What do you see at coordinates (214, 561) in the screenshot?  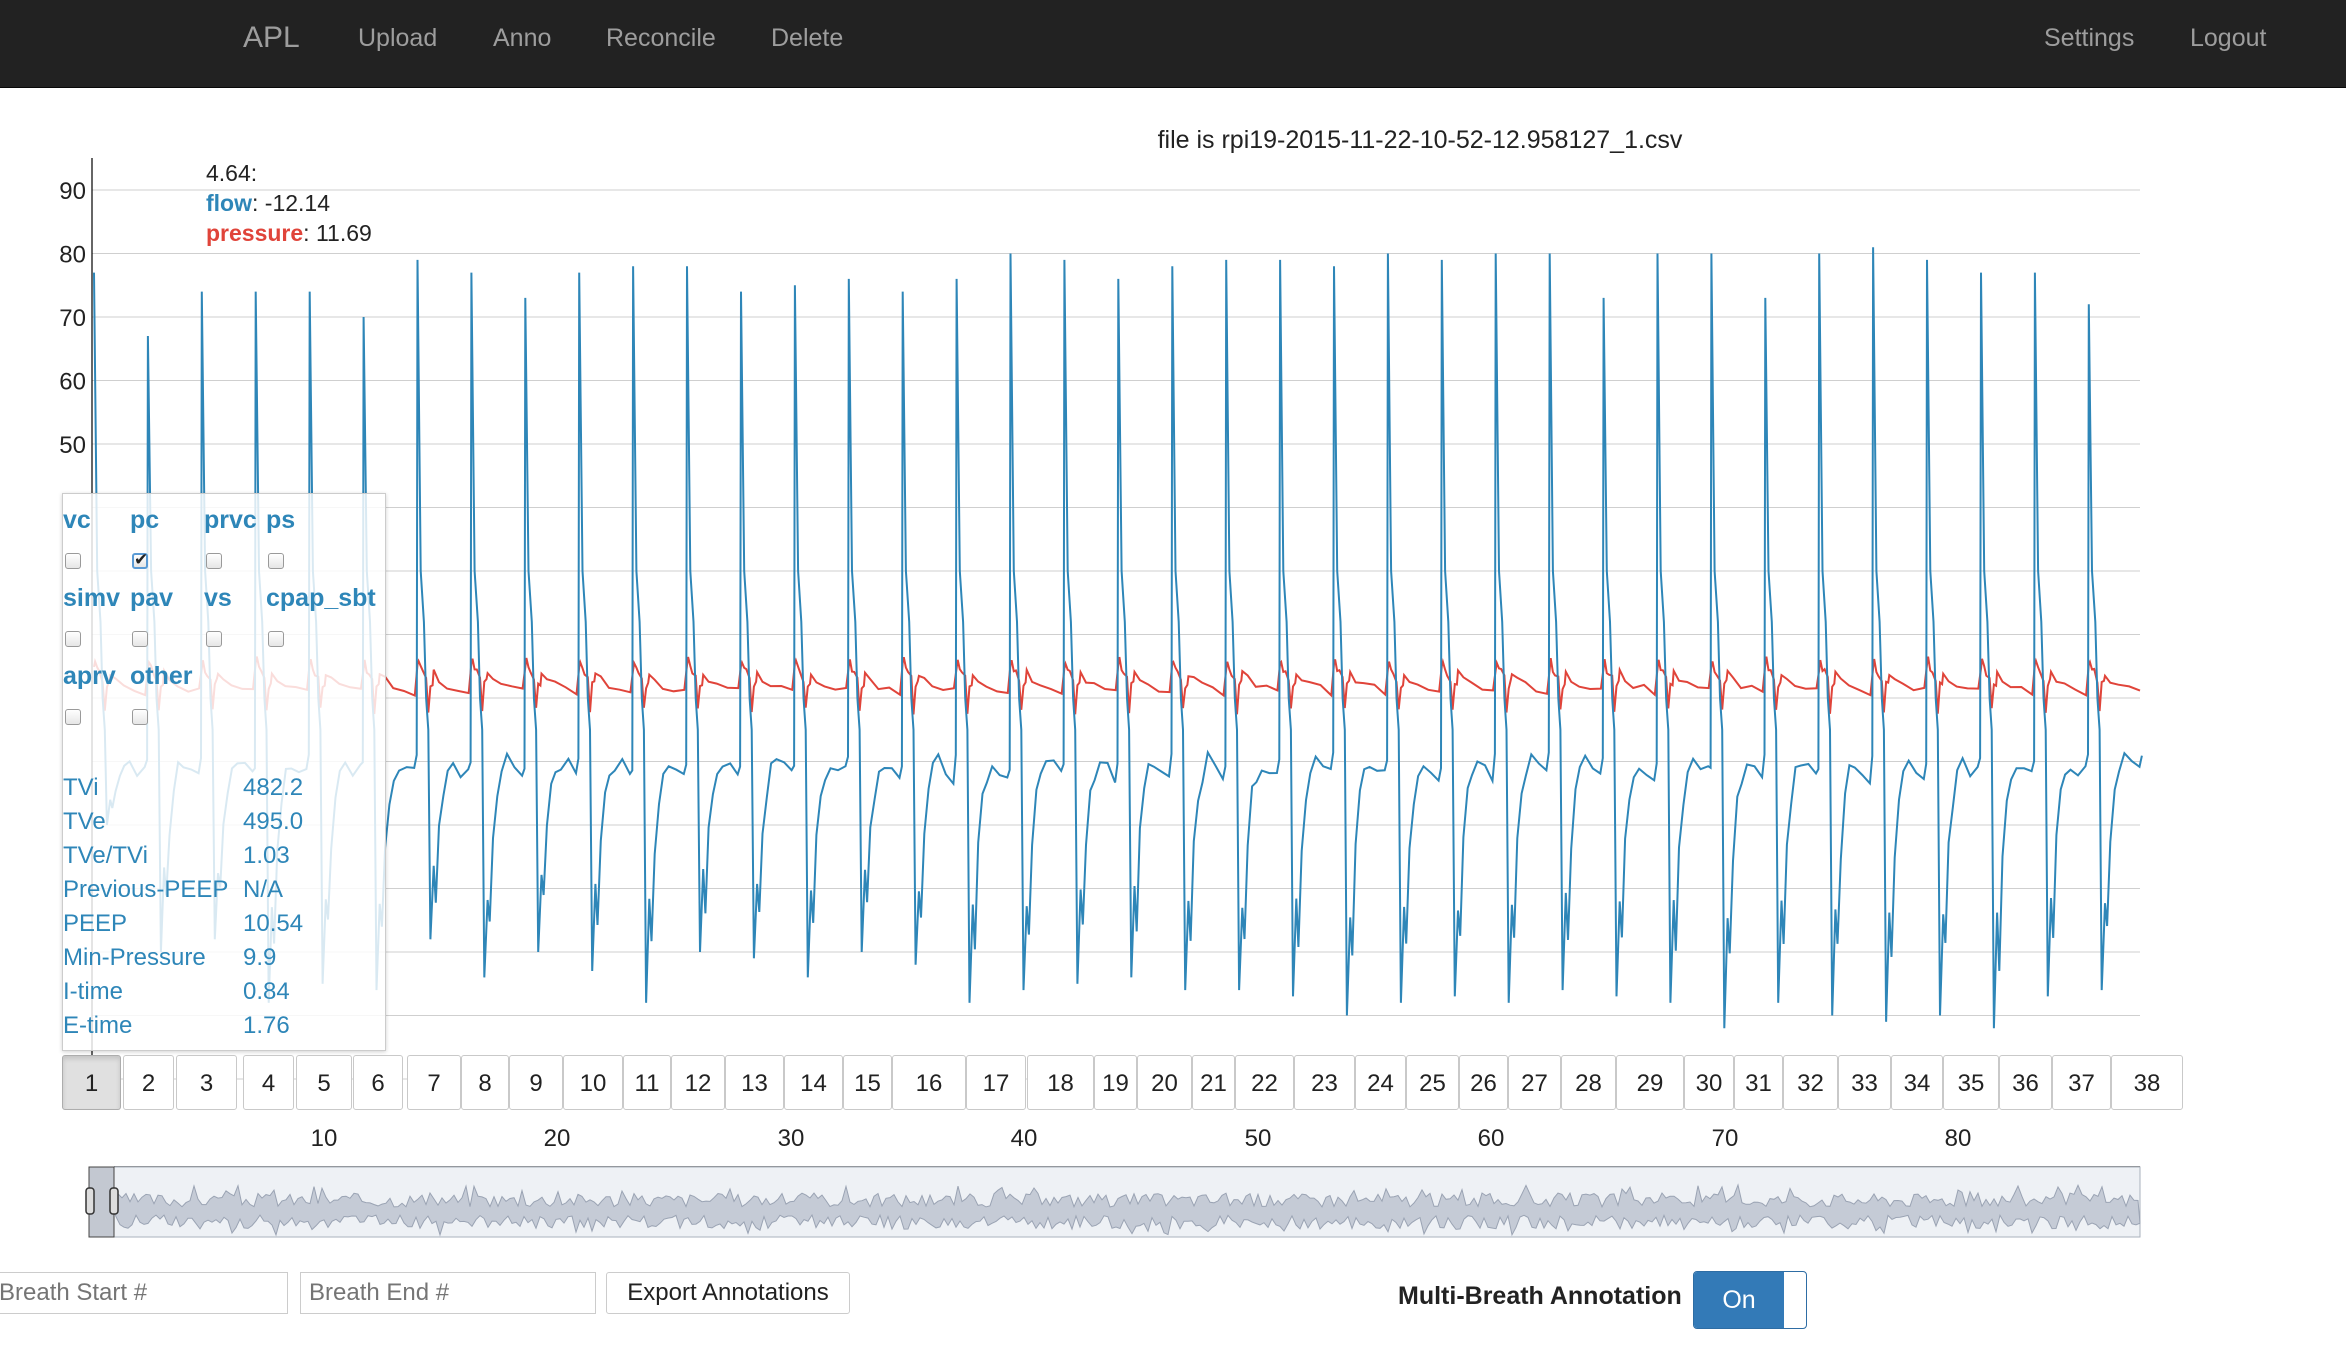 I see `mode-checkbox-prvc` at bounding box center [214, 561].